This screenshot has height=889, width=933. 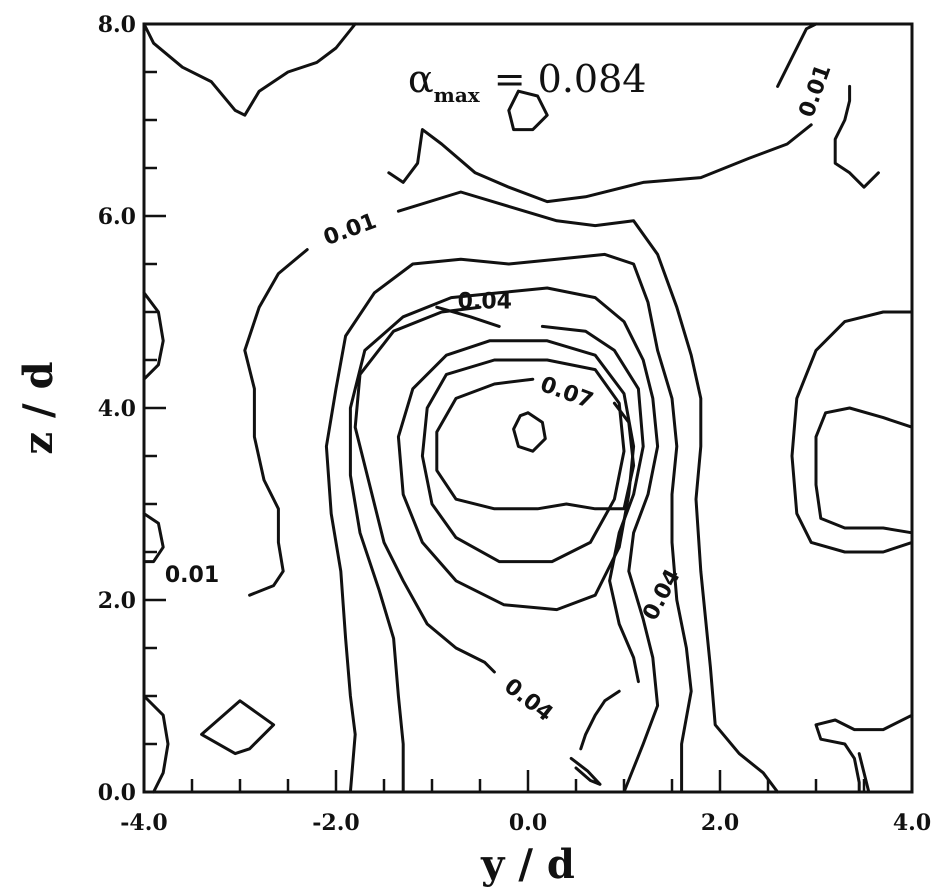 I want to click on contour-label: 0.07, so click(x=567, y=393).